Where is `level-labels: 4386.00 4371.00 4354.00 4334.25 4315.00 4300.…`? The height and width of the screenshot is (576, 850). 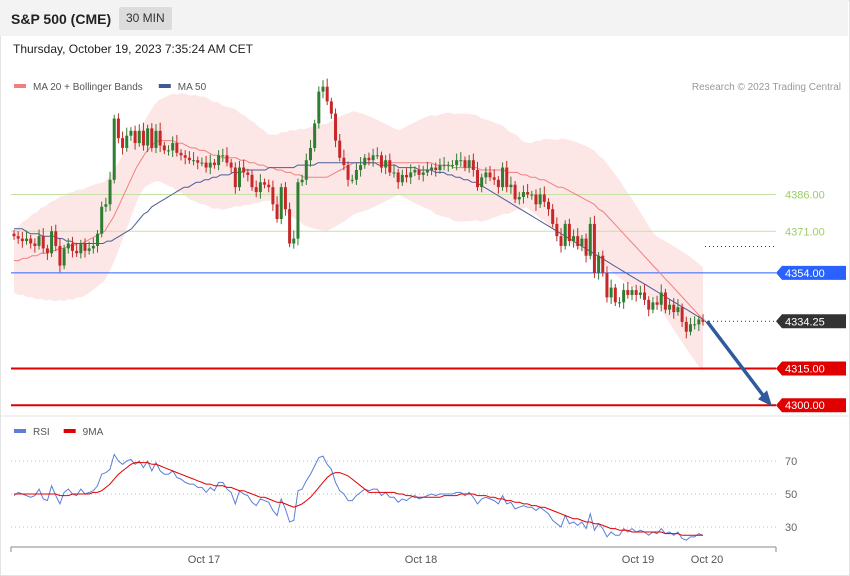
level-labels: 4386.00 4371.00 4354.00 4334.25 4315.00 4300.… is located at coordinates (811, 301).